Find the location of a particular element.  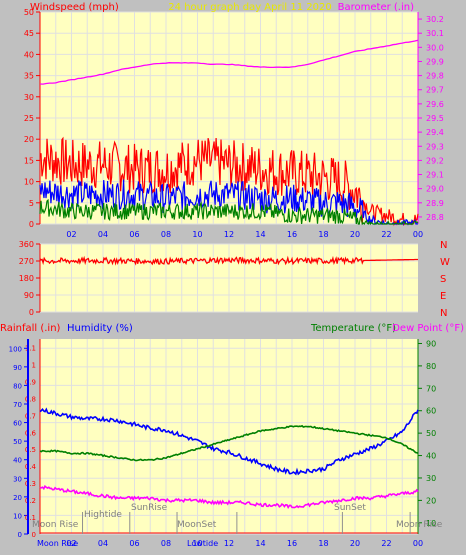

x-tick-label: 14 is located at coordinates (260, 543).